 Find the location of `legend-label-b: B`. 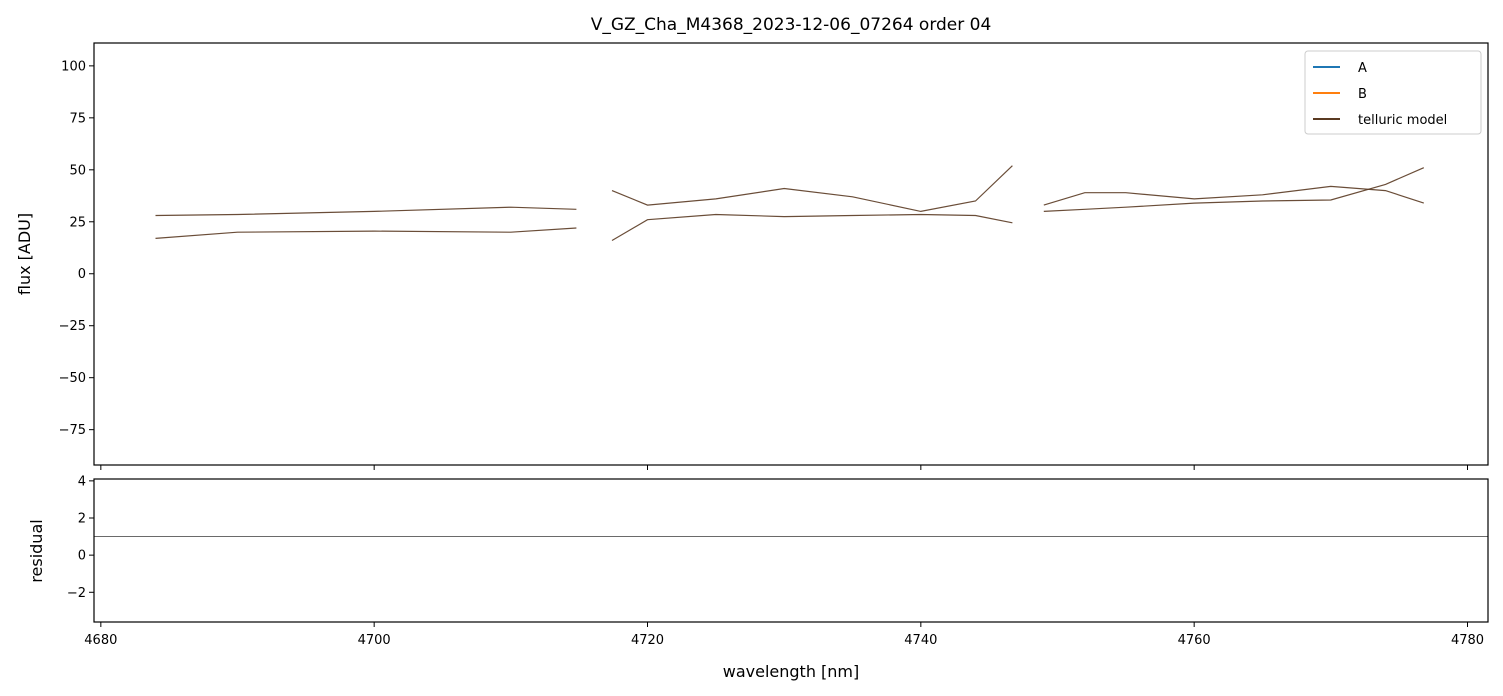

legend-label-b: B is located at coordinates (1362, 94).